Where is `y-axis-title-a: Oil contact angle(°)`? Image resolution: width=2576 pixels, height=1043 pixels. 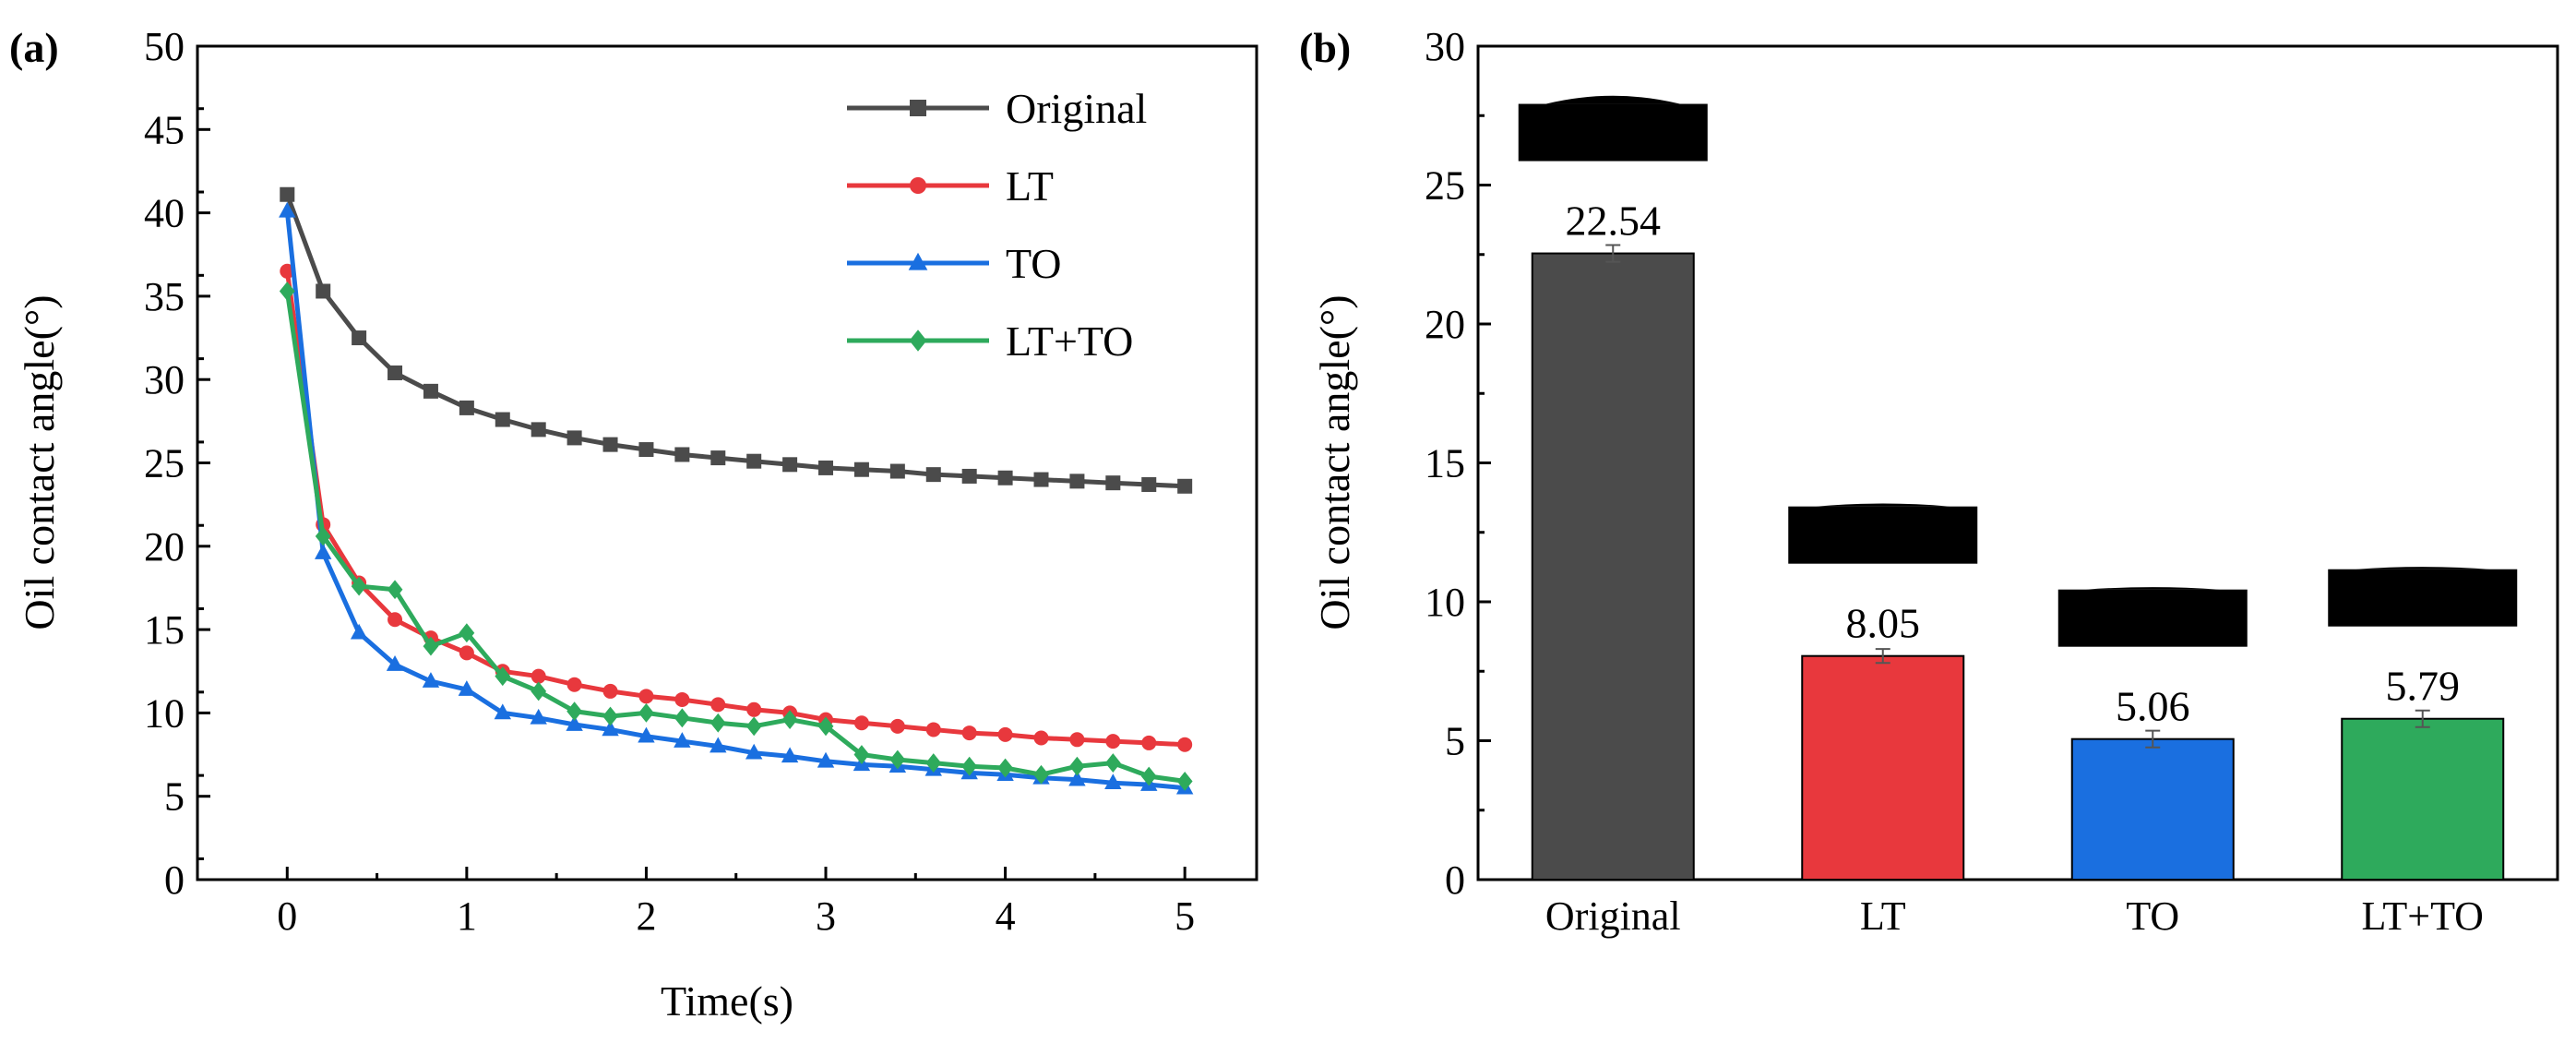 y-axis-title-a: Oil contact angle(°) is located at coordinates (40, 461).